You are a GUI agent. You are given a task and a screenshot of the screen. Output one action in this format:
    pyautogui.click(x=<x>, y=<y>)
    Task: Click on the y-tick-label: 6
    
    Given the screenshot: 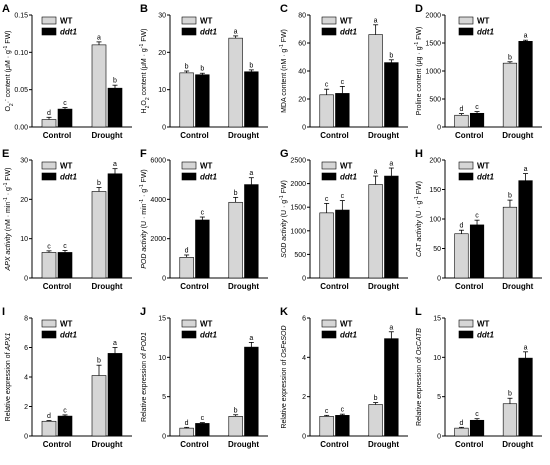 What is the action you would take?
    pyautogui.click(x=304, y=319)
    